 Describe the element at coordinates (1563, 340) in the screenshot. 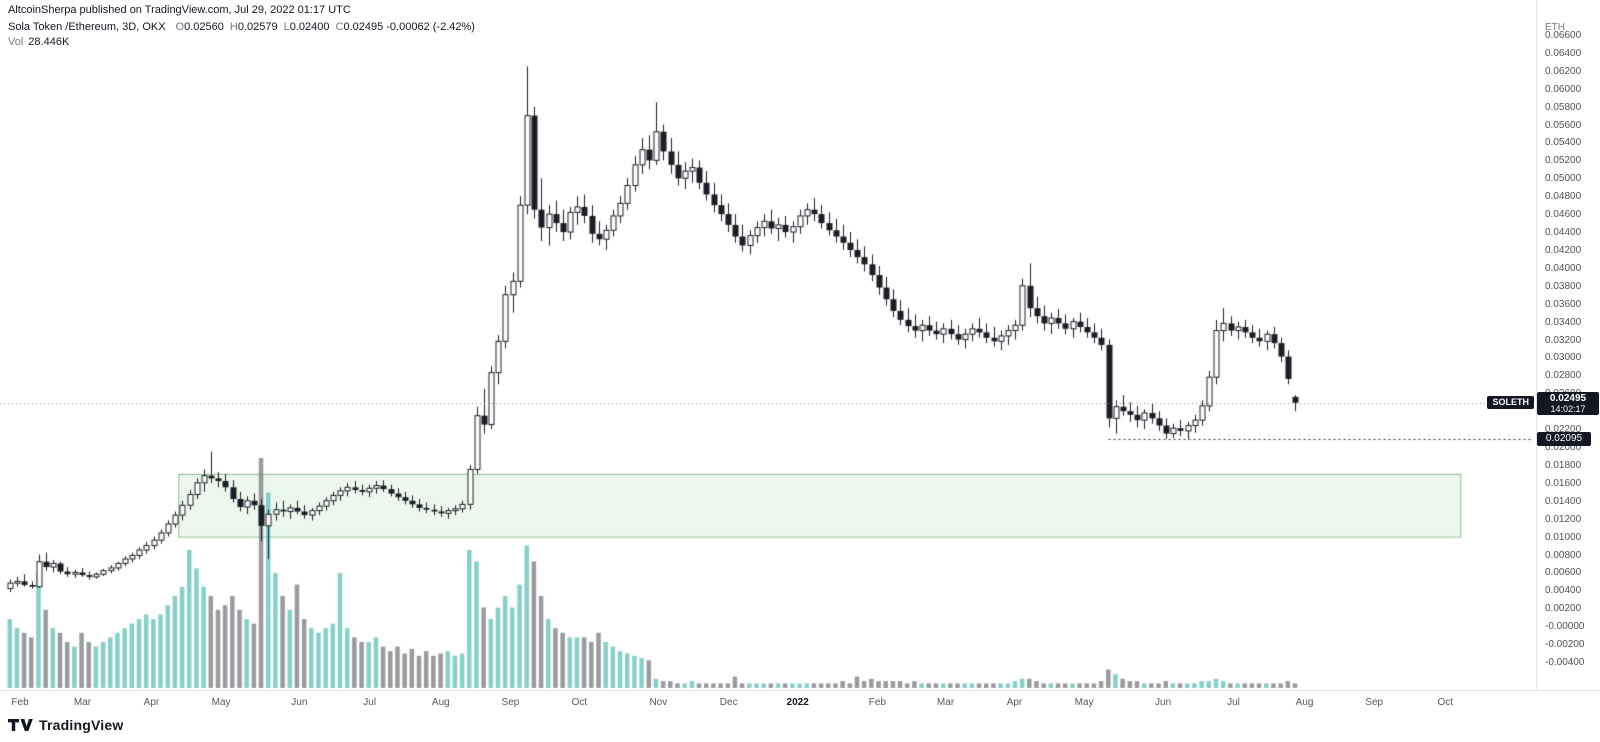

I see `price-tick: 0.03200` at that location.